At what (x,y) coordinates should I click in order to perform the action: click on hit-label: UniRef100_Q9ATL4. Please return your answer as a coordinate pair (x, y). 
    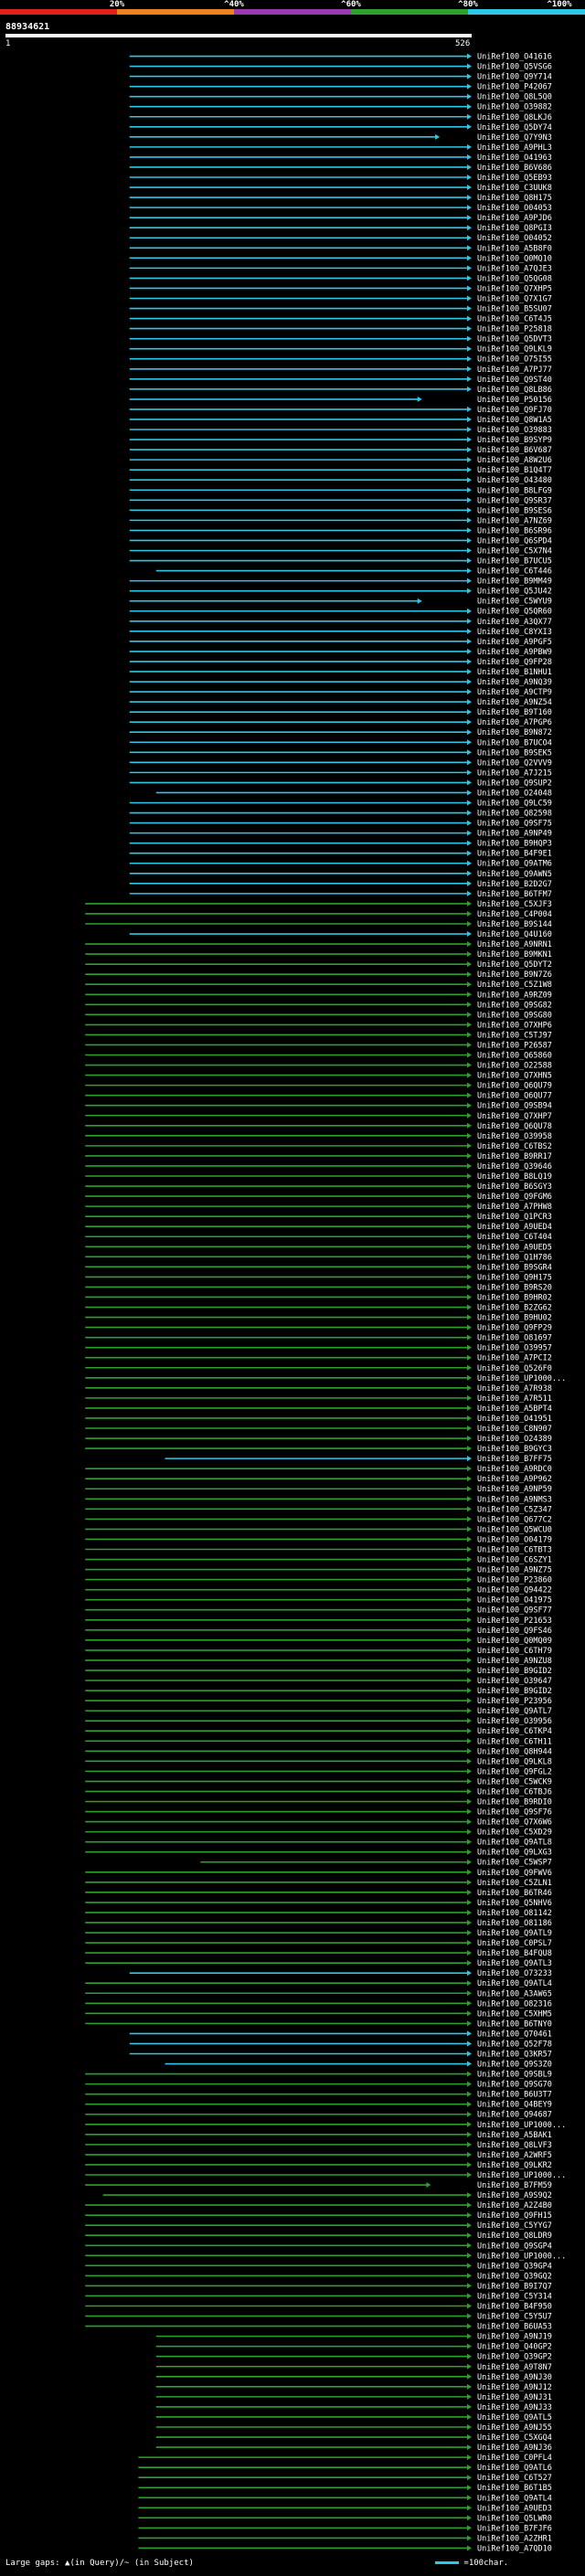
    Looking at the image, I should click on (514, 2498).